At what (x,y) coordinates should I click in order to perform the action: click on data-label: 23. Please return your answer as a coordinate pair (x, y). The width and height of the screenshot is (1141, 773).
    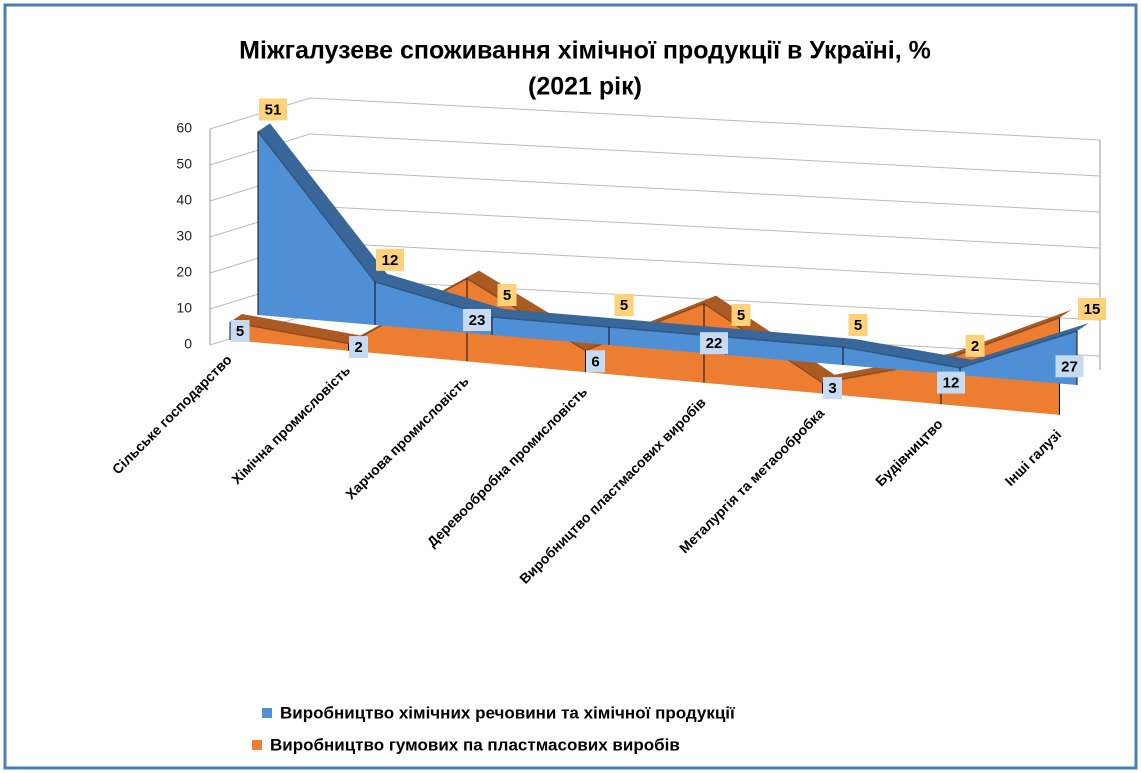
    Looking at the image, I should click on (477, 320).